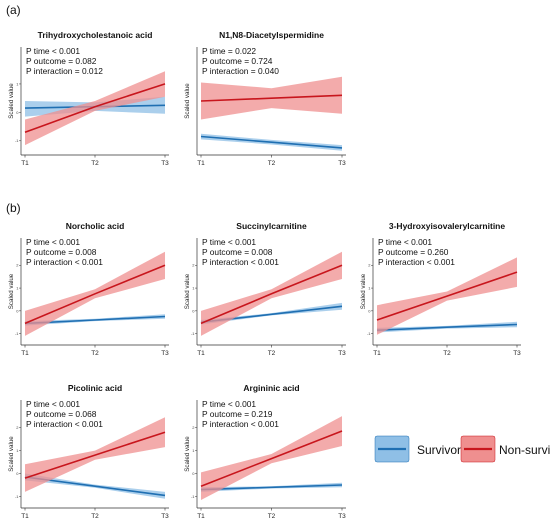 The width and height of the screenshot is (550, 523). What do you see at coordinates (271, 388) in the screenshot?
I see `panel-title: Argininic acid` at bounding box center [271, 388].